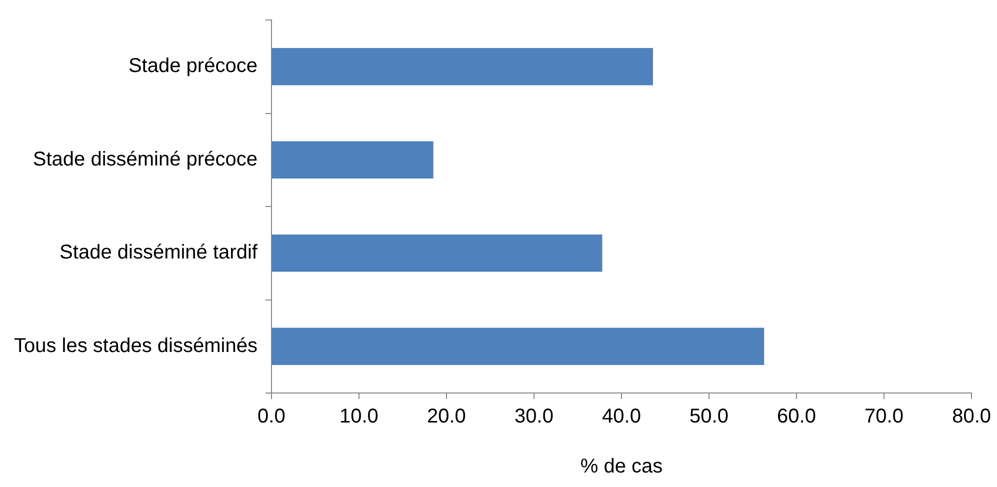 This screenshot has width=997, height=487. I want to click on x-axis-title: % de cas, so click(621, 467).